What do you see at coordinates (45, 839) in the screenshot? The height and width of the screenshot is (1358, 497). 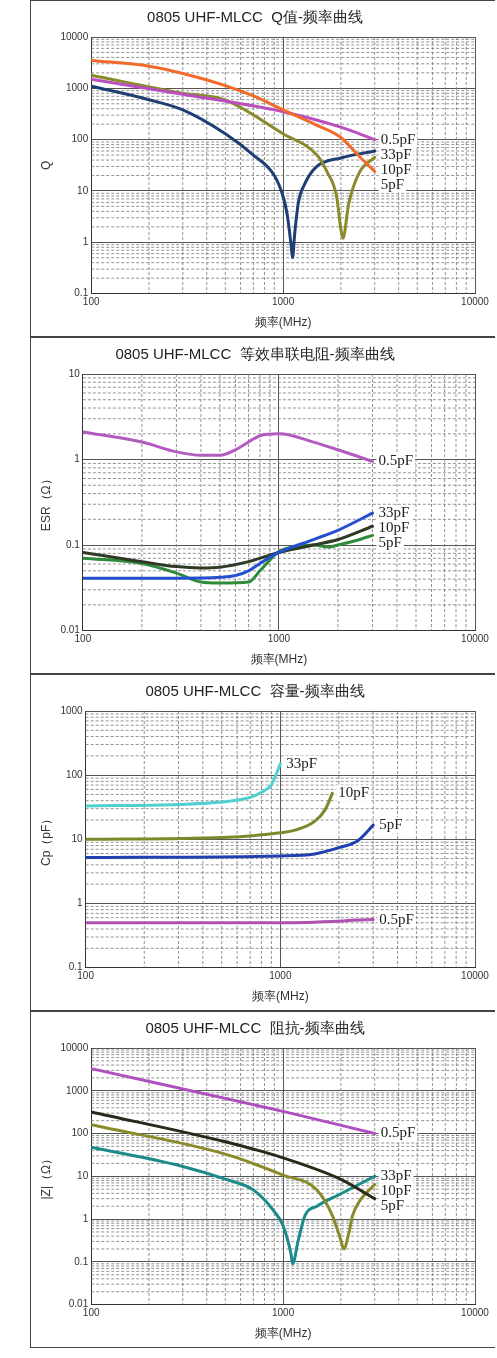 I see `y-axis-title: Cp（pF）` at bounding box center [45, 839].